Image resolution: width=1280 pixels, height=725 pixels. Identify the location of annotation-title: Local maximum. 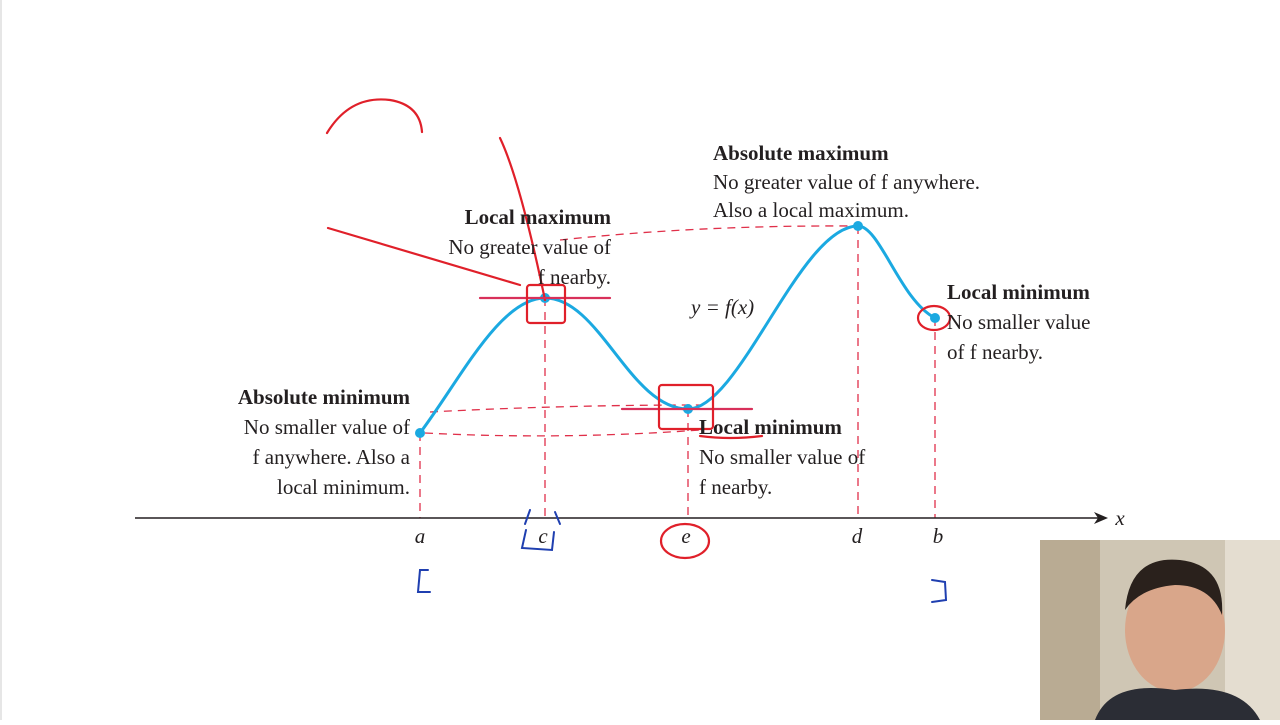
(538, 217).